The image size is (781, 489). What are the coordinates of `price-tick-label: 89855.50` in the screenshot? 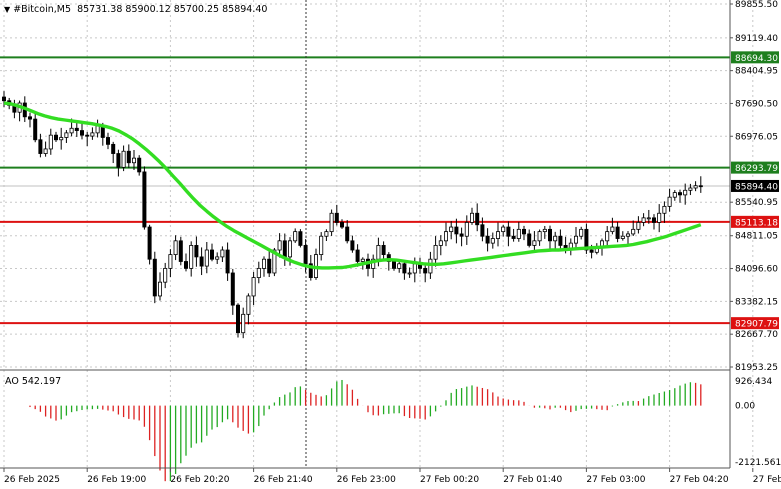 It's located at (756, 5).